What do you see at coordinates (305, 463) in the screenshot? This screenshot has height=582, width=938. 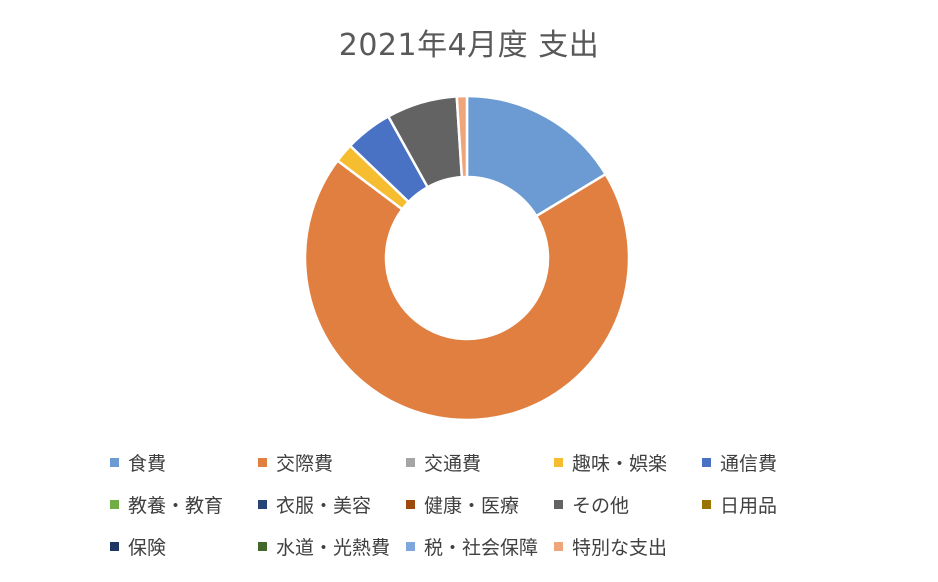 I see `legend-label-1: 交際費` at bounding box center [305, 463].